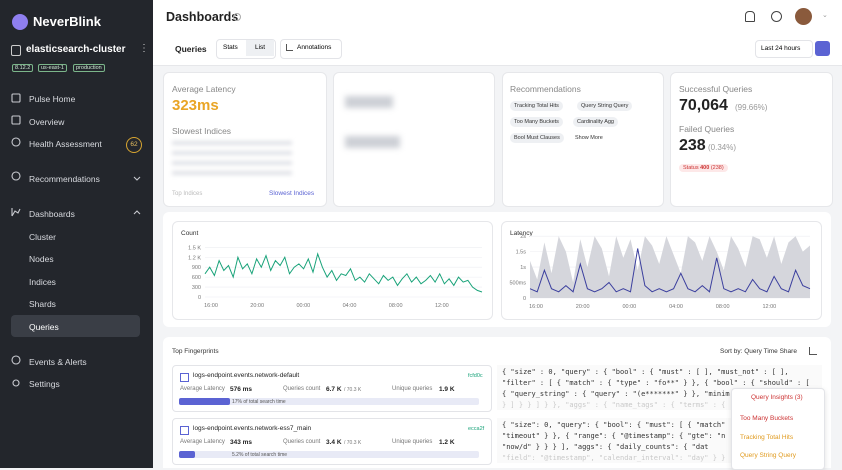 The height and width of the screenshot is (470, 842). Describe the element at coordinates (334, 389) in the screenshot. I see `value: 6.7 K` at that location.